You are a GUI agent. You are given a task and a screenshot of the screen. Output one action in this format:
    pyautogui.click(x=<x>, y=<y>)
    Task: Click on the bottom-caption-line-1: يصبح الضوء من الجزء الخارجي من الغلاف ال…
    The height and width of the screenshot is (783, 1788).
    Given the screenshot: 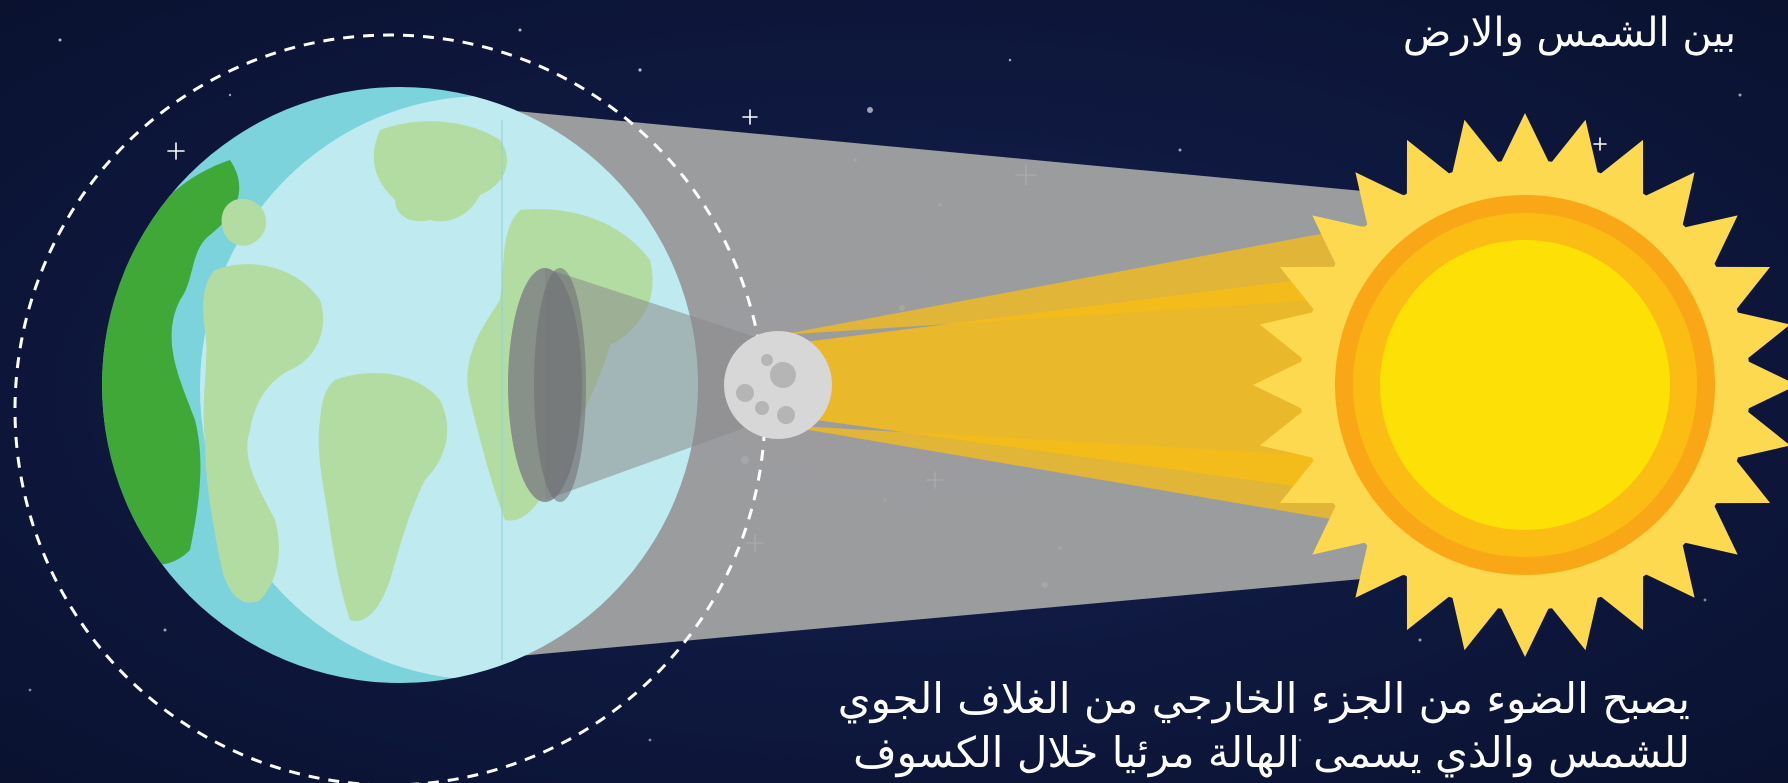 What is the action you would take?
    pyautogui.click(x=1263, y=698)
    